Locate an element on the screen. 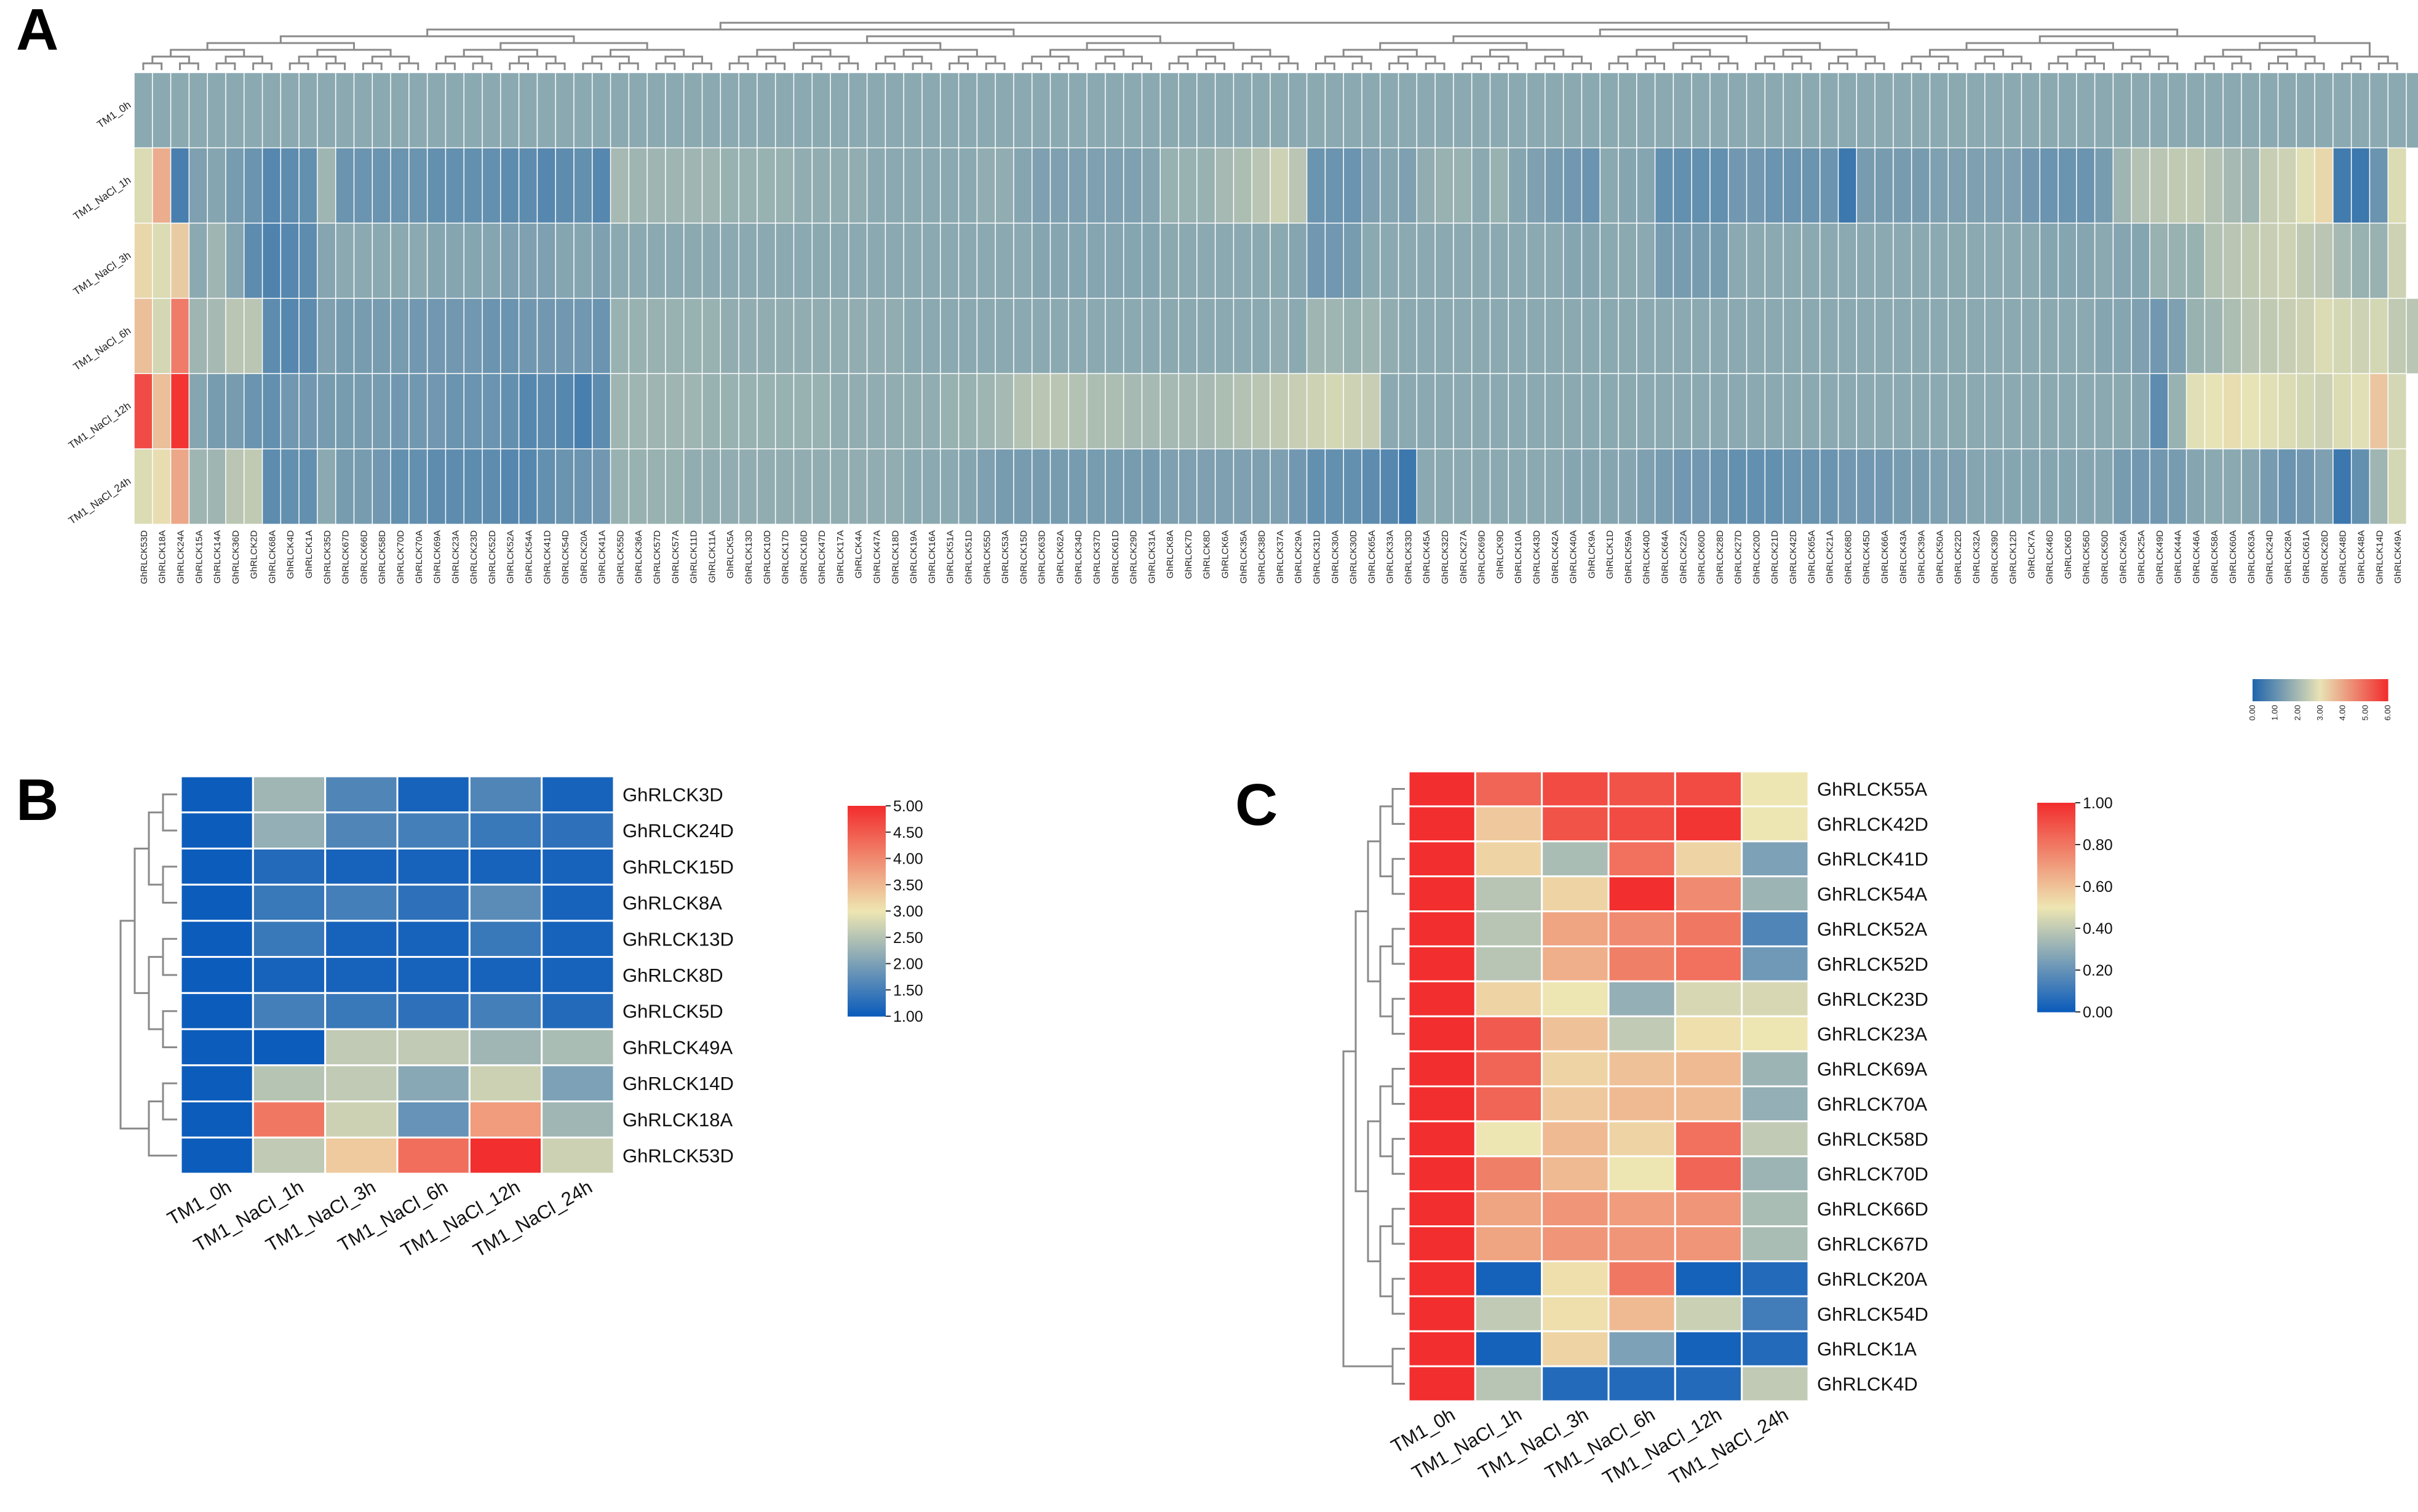  heatmap-a-col-label: GhRLCK30D is located at coordinates (1353, 557).